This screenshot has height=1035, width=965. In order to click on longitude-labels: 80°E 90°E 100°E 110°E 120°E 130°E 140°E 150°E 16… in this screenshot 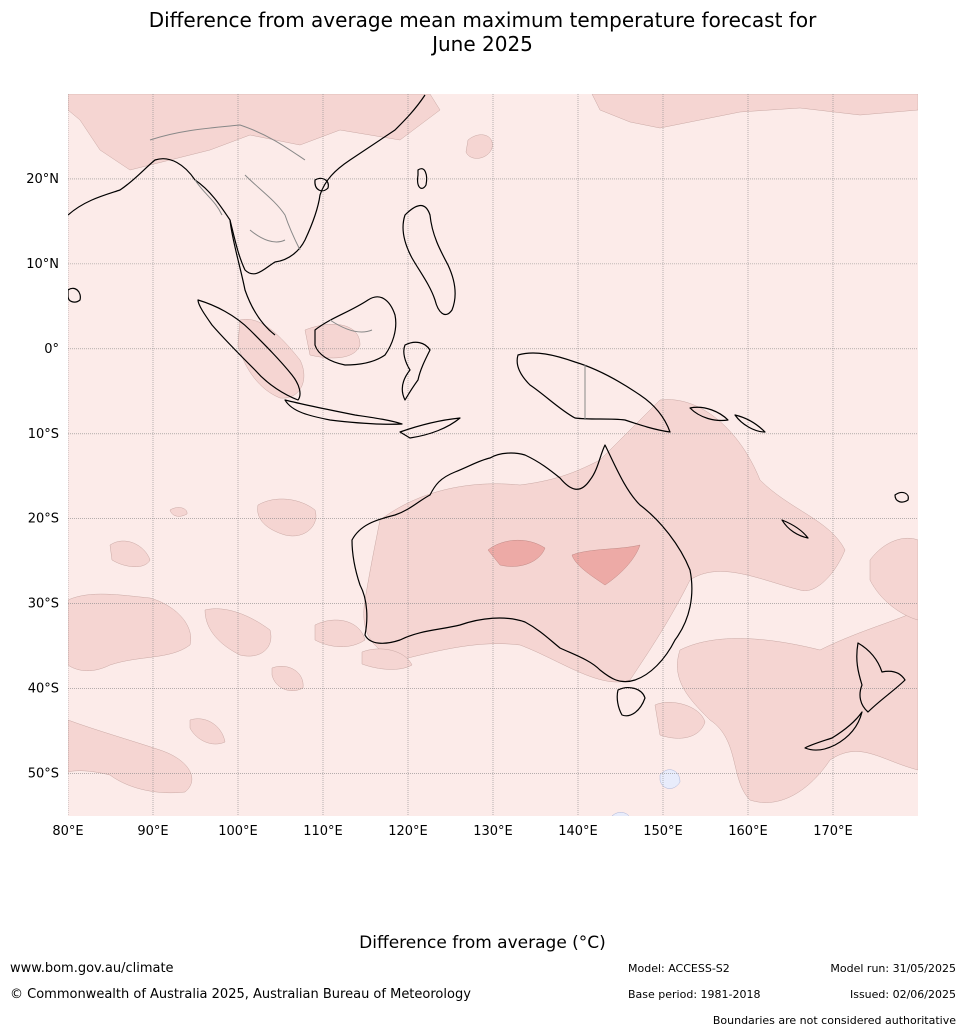, I will do `click(452, 831)`.